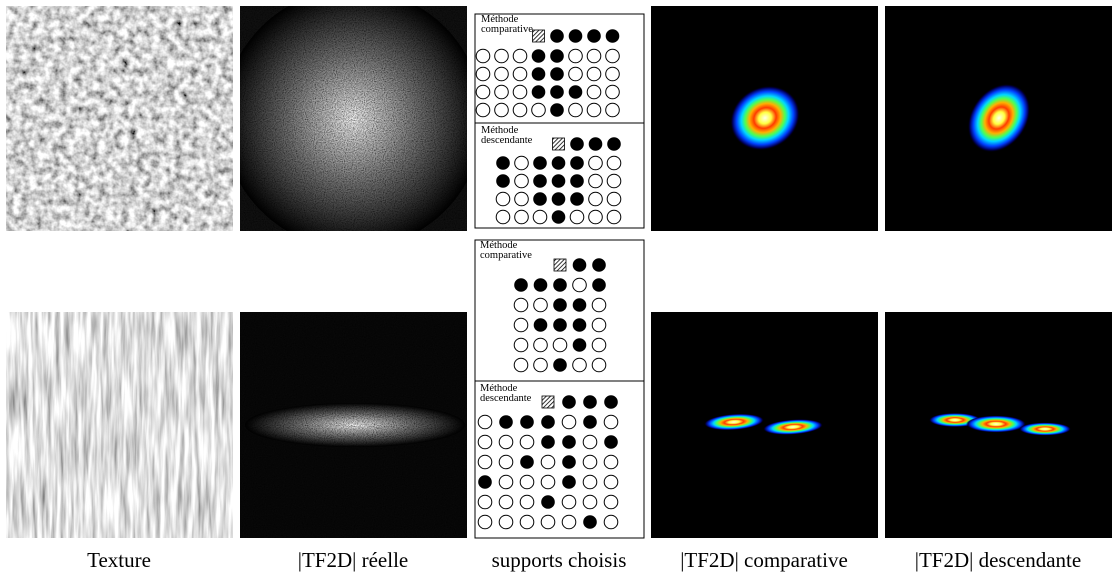 The height and width of the screenshot is (574, 1115). Describe the element at coordinates (998, 560) in the screenshot. I see `caption: |TF2D| descendante` at that location.